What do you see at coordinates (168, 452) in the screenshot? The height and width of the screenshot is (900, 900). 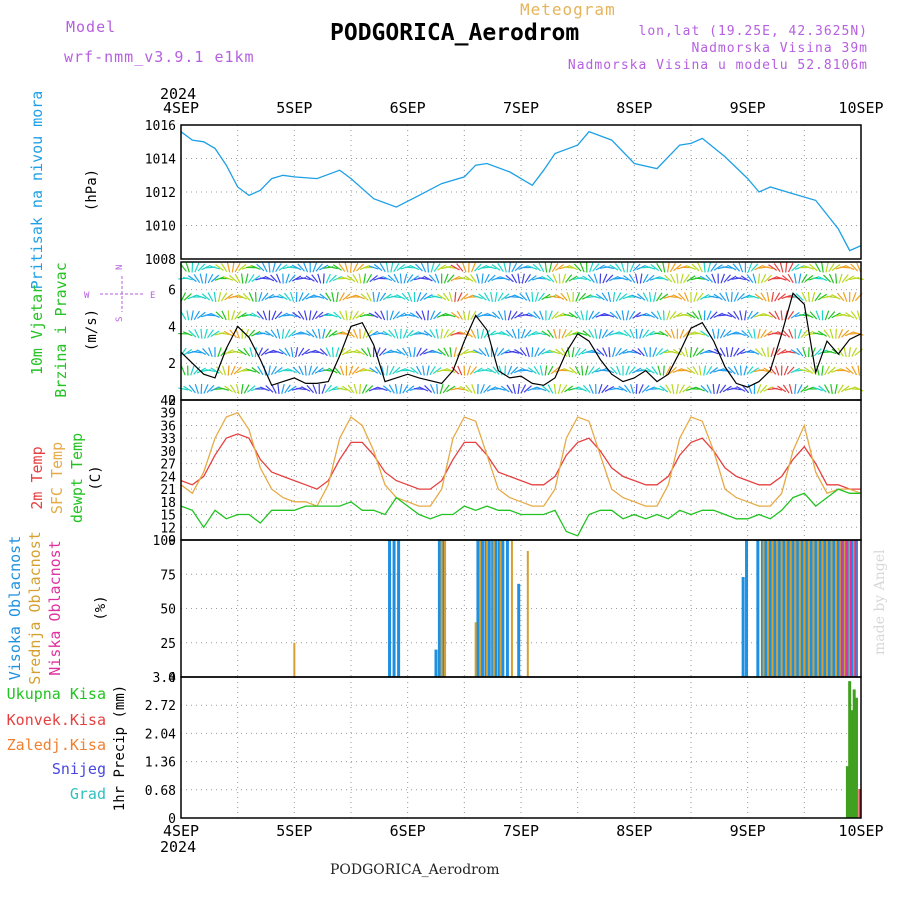 I see `y-tick-label: 30` at bounding box center [168, 452].